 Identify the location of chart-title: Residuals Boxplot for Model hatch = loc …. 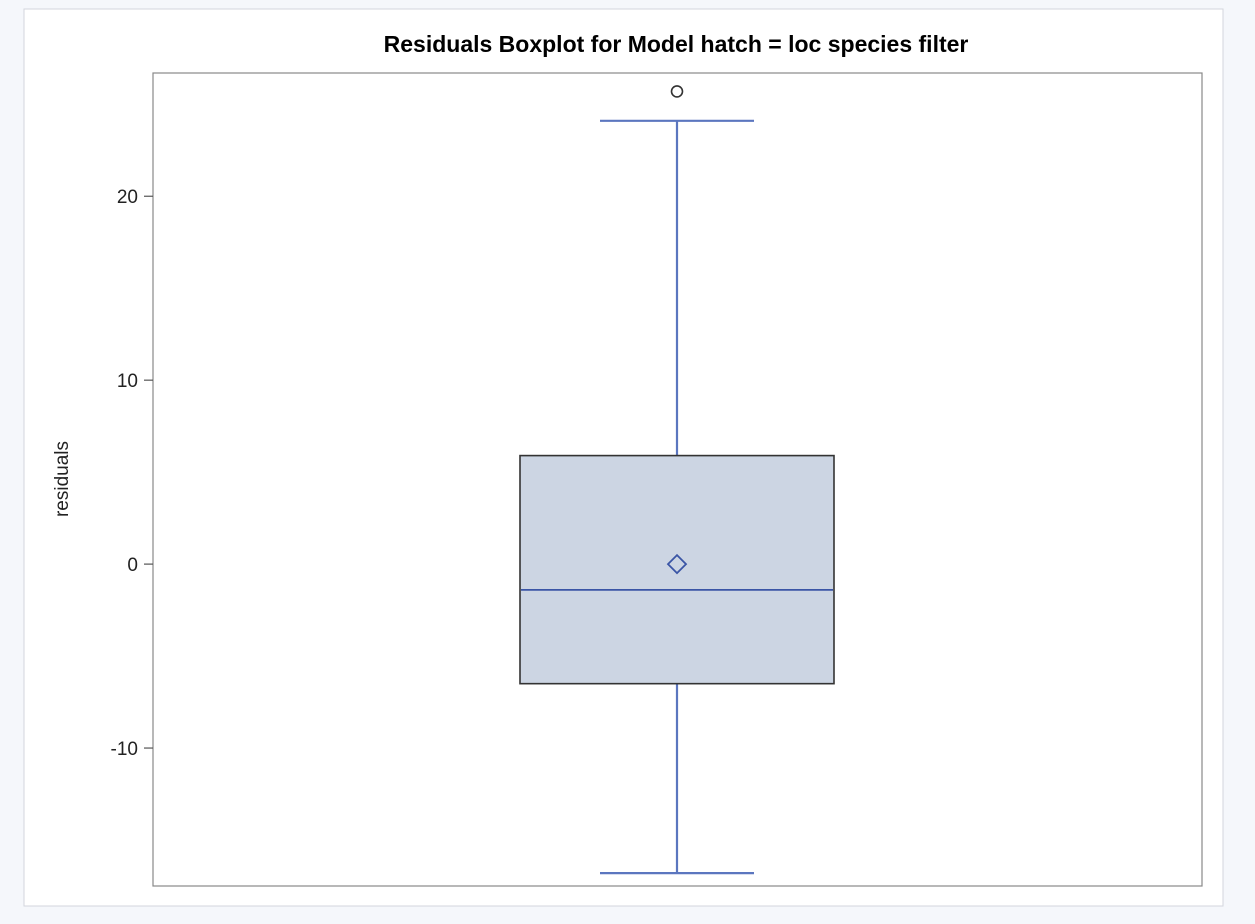
(676, 44).